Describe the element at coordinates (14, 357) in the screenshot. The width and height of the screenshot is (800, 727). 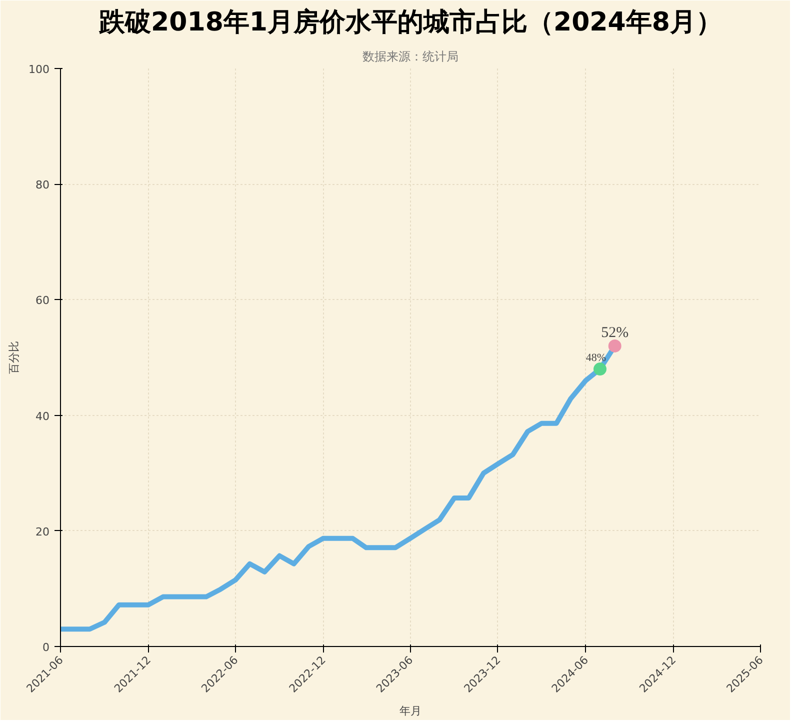
I see `y-axis-title: 百分比` at that location.